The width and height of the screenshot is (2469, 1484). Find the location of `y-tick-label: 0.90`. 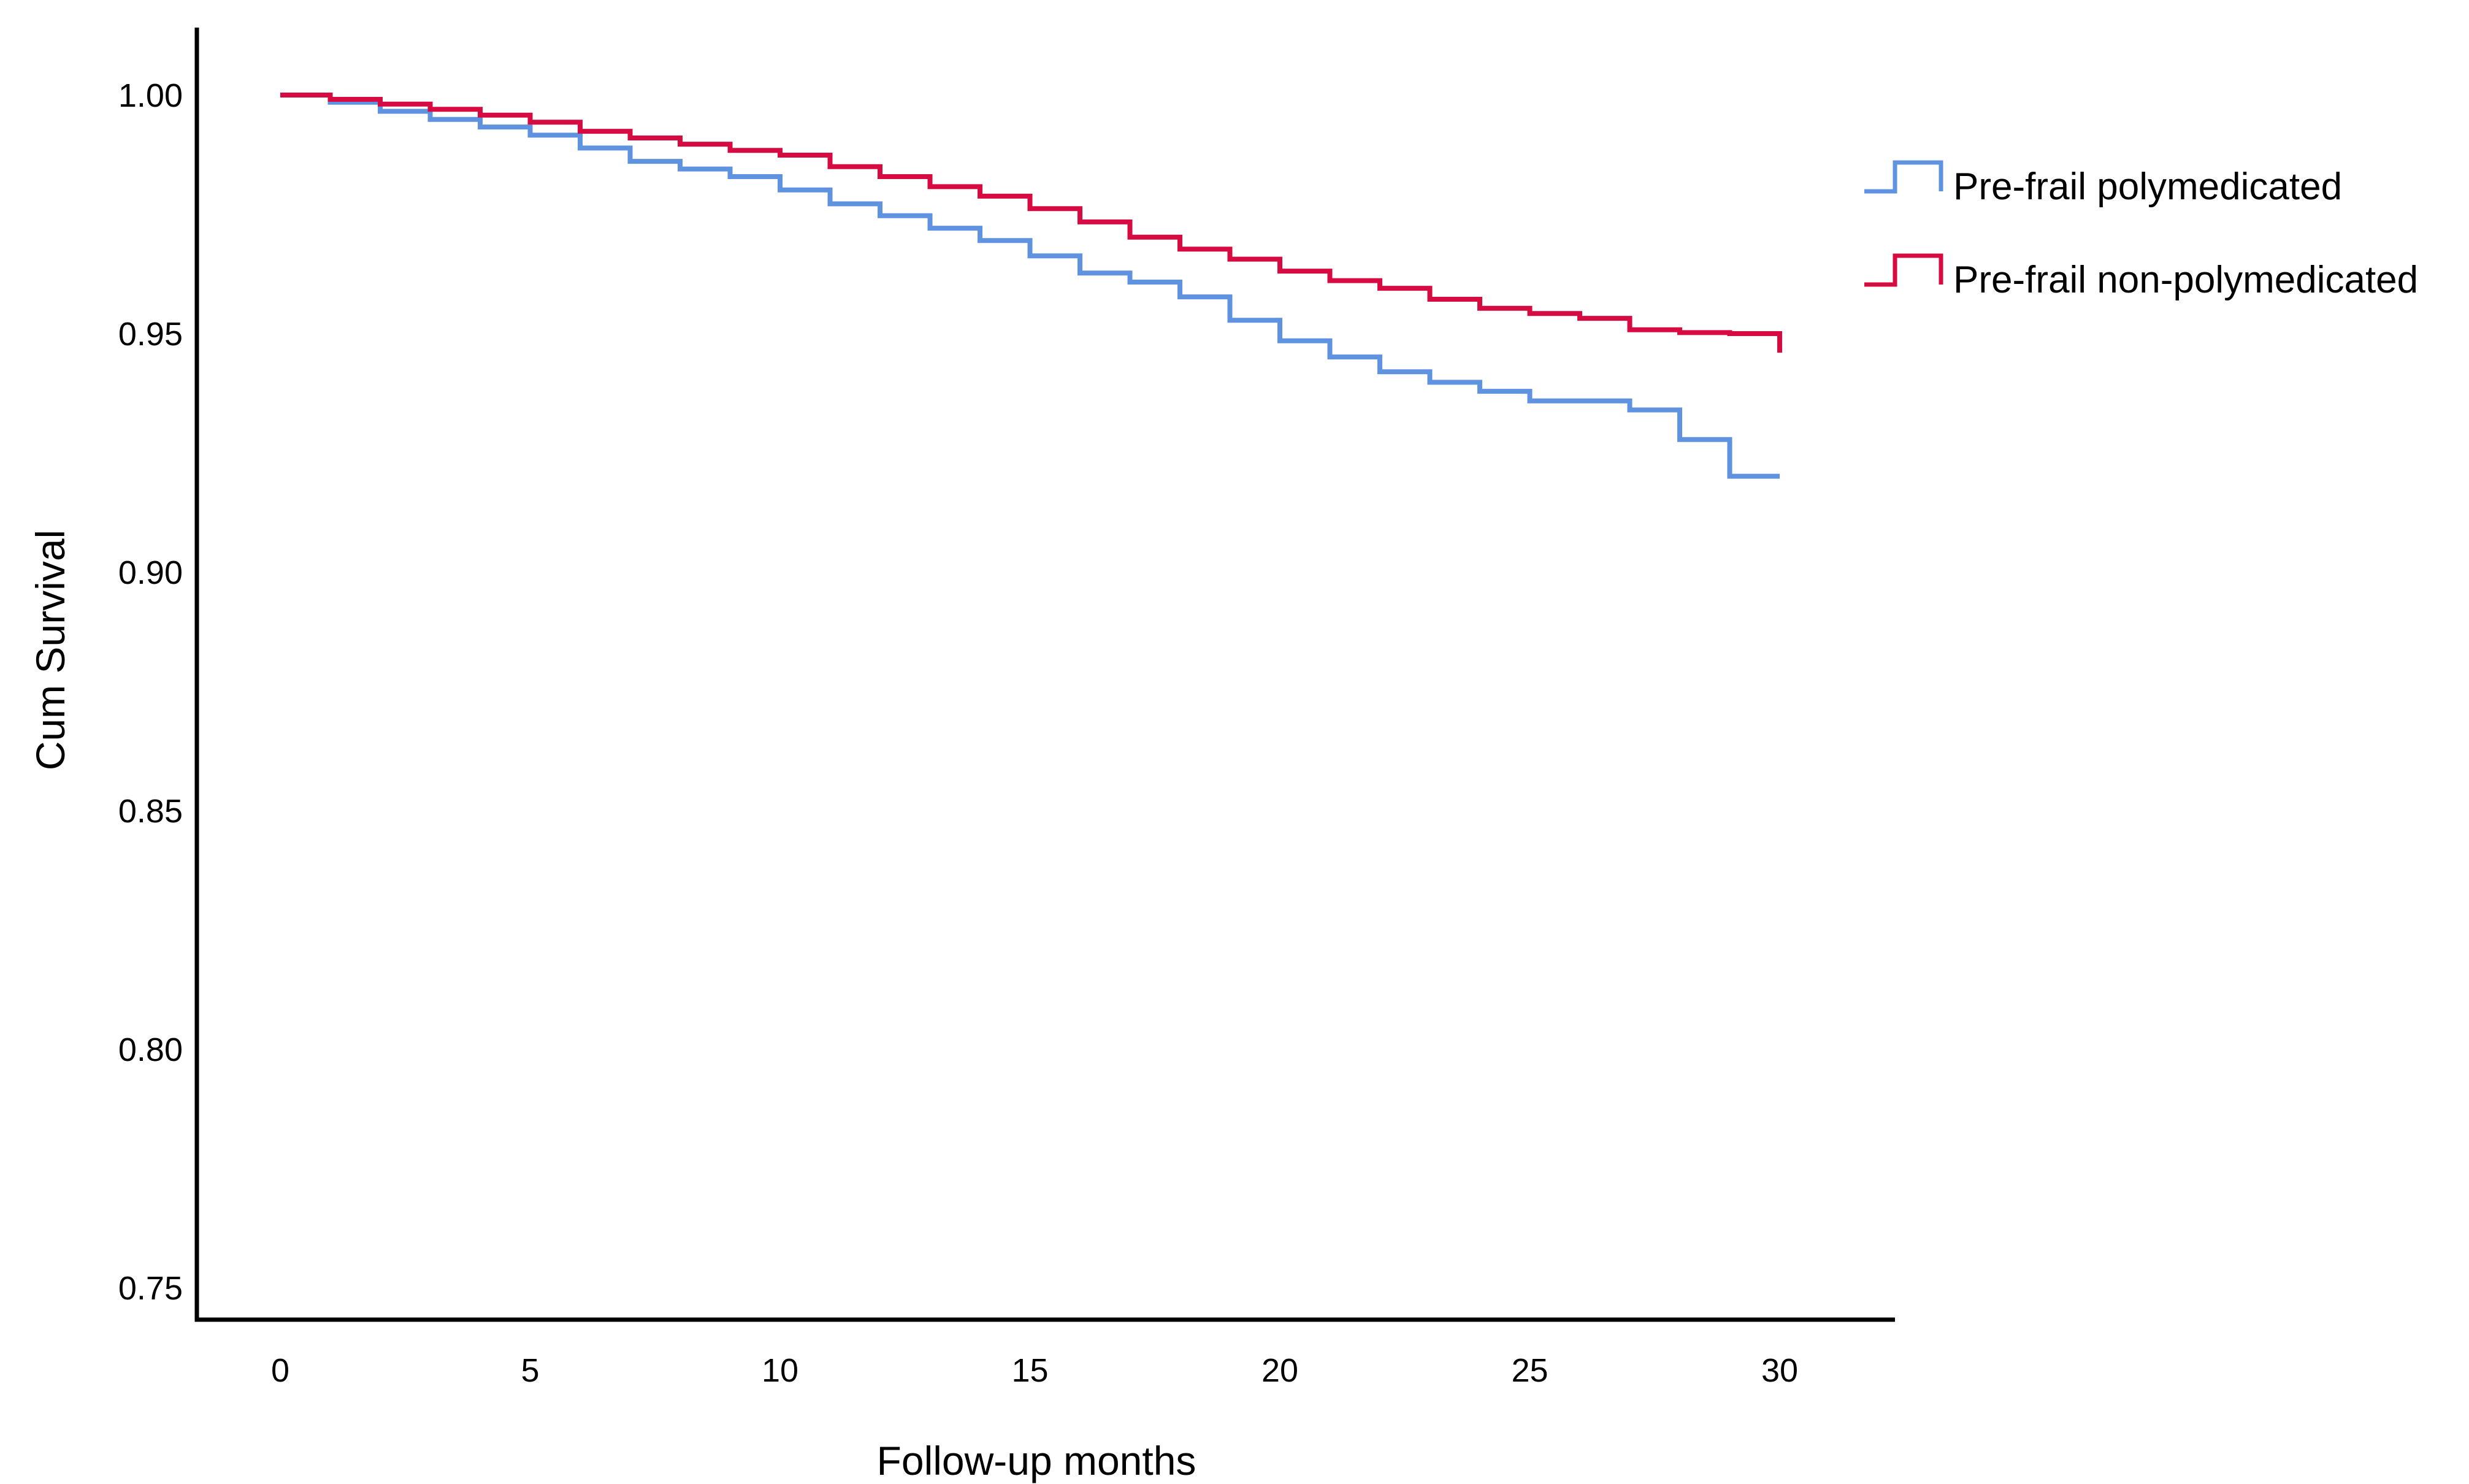

y-tick-label: 0.90 is located at coordinates (151, 572).